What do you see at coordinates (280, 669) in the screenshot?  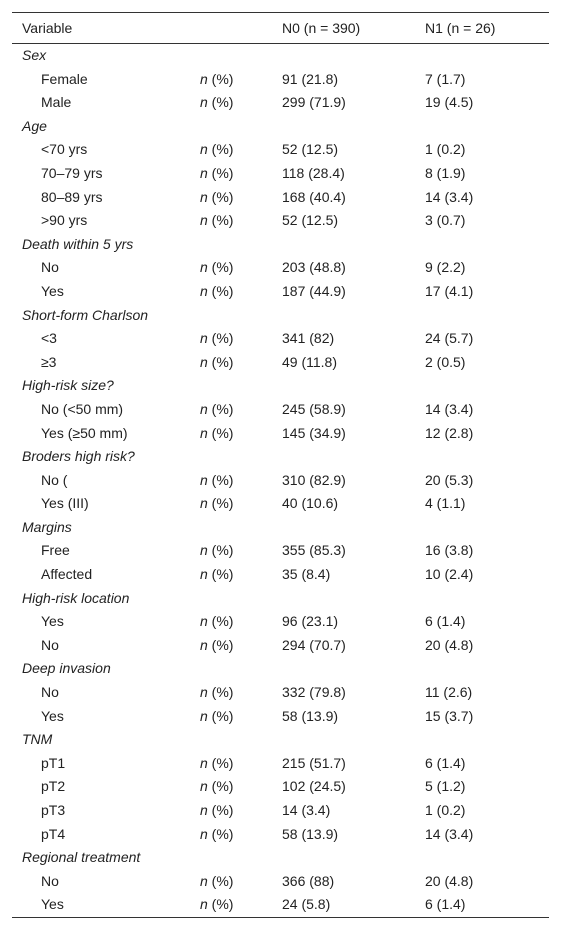 I see `group-row: Deep invasion` at bounding box center [280, 669].